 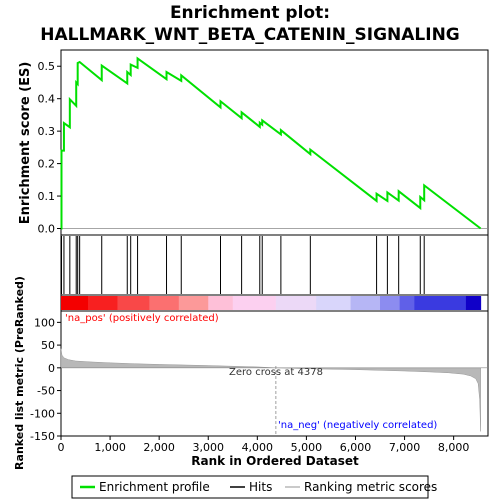 What do you see at coordinates (51, 368) in the screenshot?
I see `metric-tick-label: 0` at bounding box center [51, 368].